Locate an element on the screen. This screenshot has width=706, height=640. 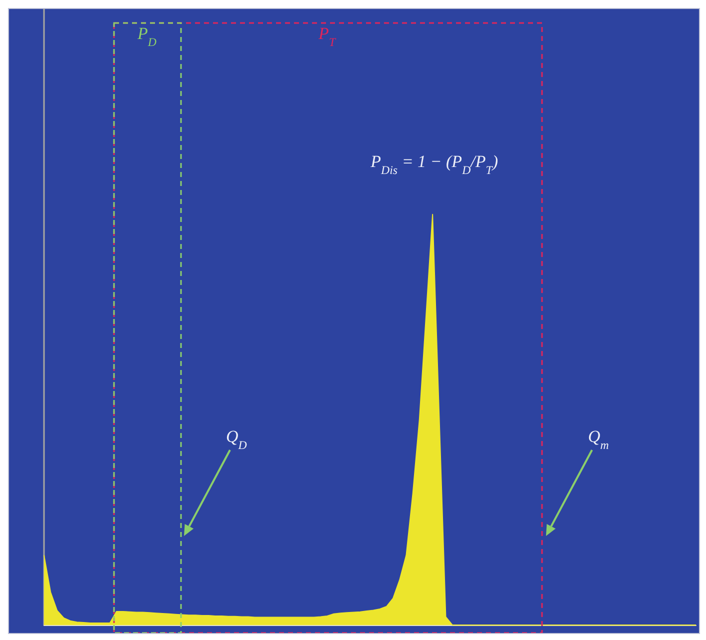
text: P$_{D}$ is located at coordinates (146, 36).